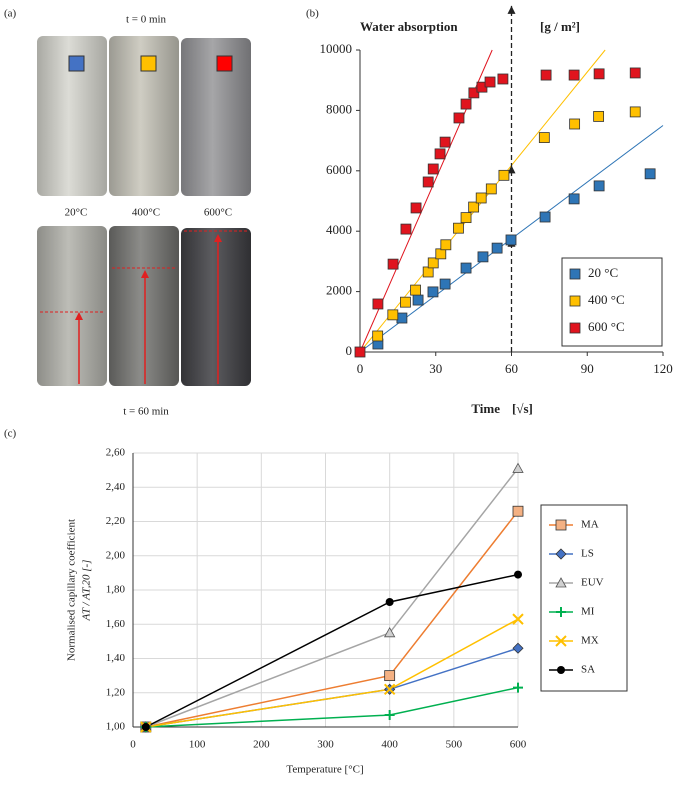  Describe the element at coordinates (116, 590) in the screenshot. I see `y-tick-label: 1,80` at that location.